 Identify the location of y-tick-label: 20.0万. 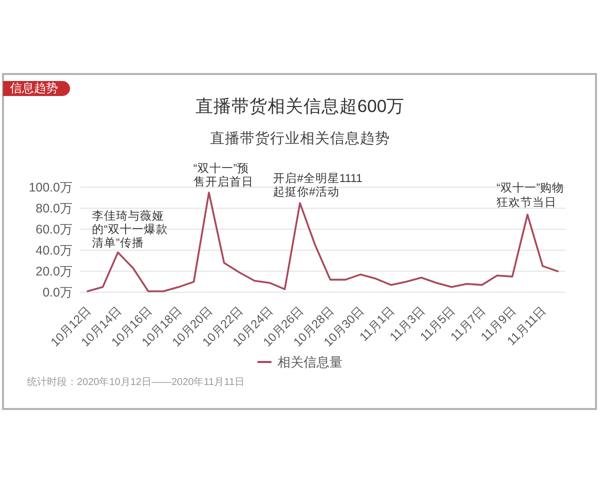
(54, 271).